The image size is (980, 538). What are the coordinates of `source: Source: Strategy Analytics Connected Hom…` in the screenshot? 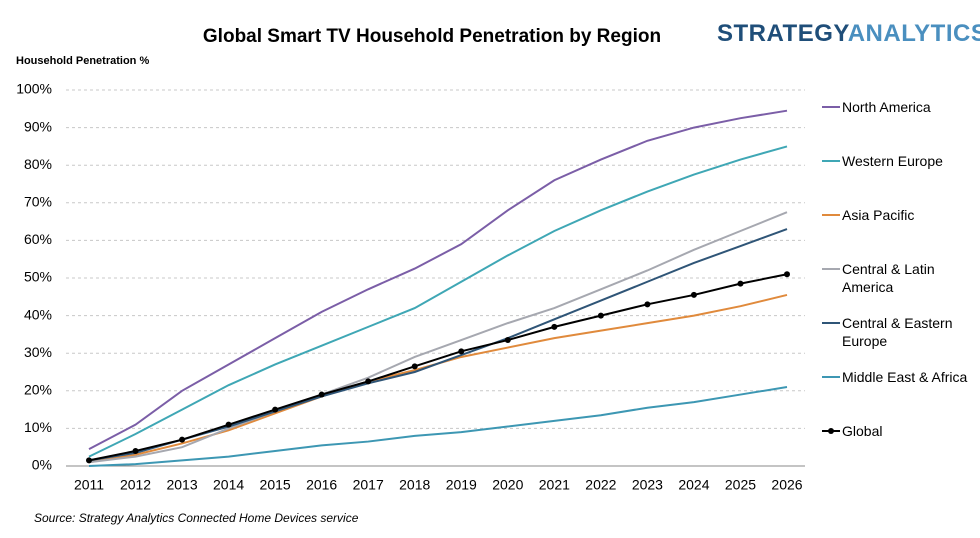 It's located at (196, 518).